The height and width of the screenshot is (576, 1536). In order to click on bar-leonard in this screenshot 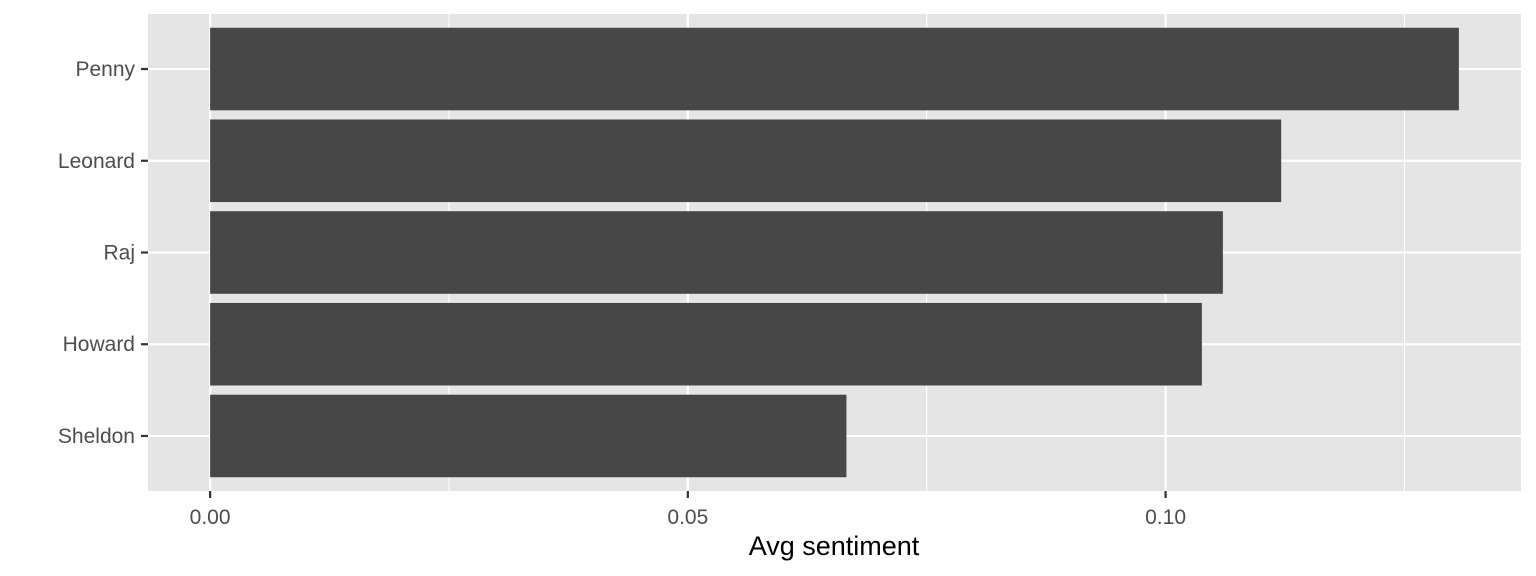, I will do `click(746, 161)`.